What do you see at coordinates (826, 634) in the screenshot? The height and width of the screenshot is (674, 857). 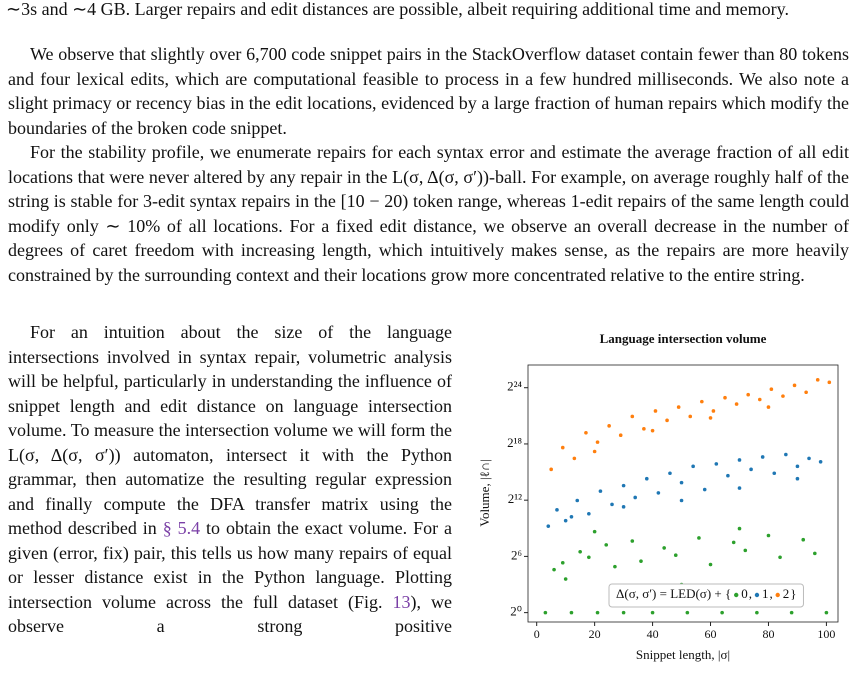 I see `x-tick-label: 100` at bounding box center [826, 634].